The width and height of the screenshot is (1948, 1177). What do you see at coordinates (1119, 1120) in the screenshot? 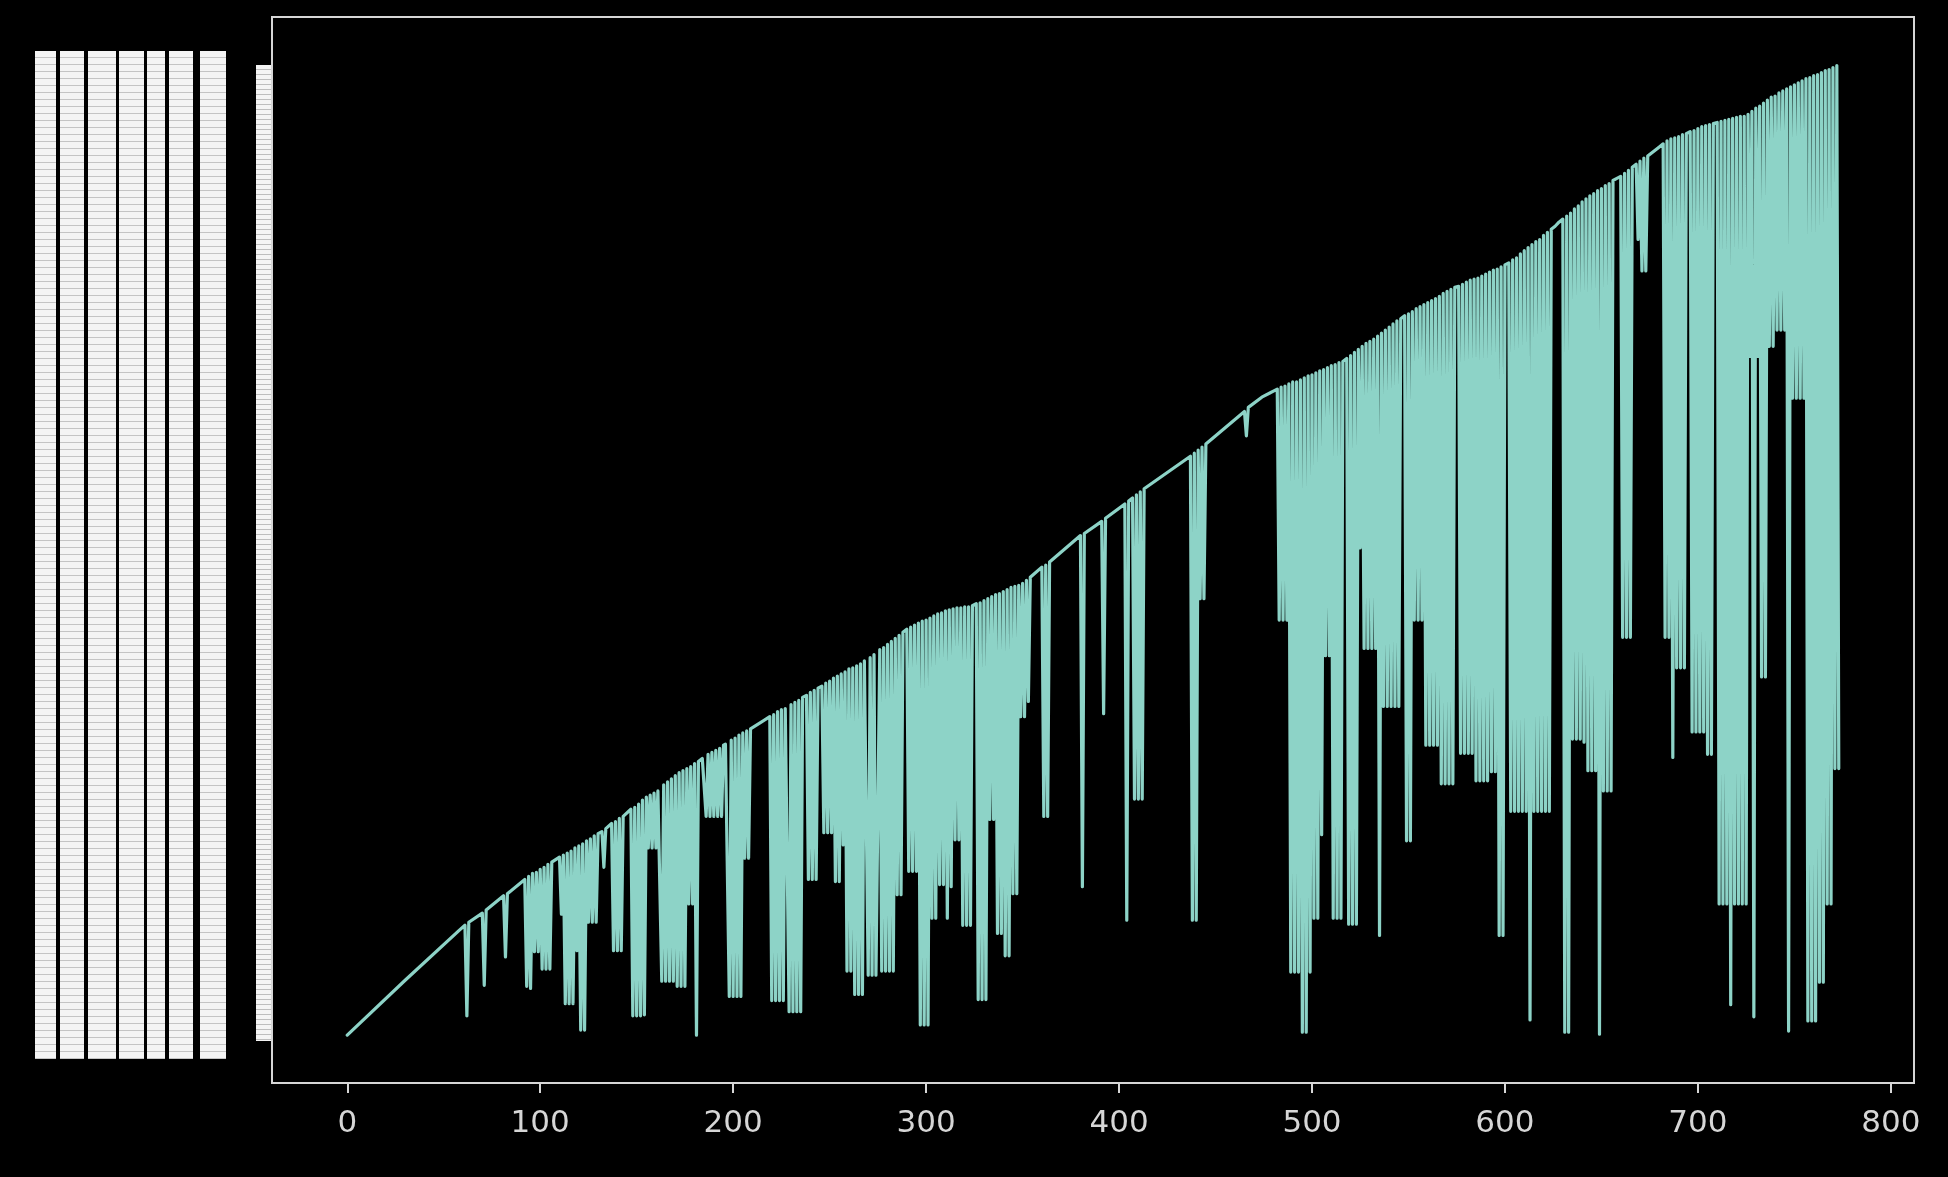
I see `x-tick-label: 400` at bounding box center [1119, 1120].